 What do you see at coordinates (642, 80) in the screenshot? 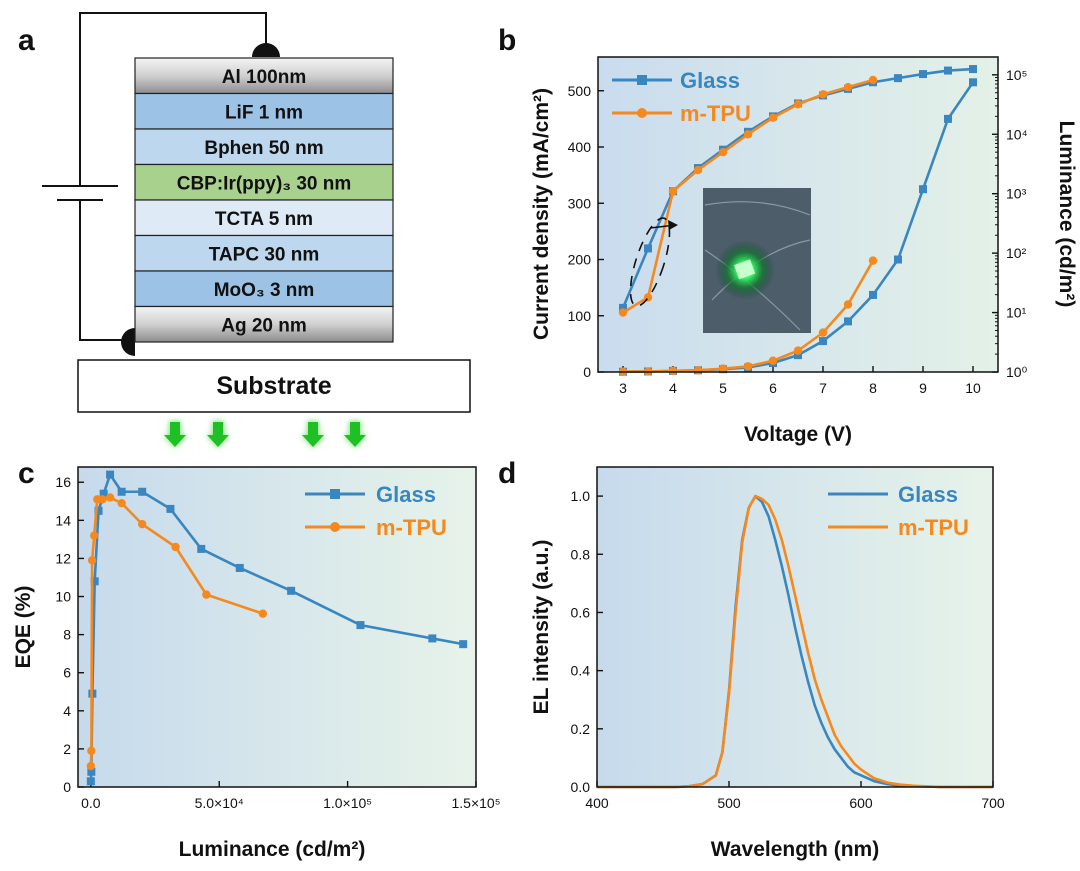
I see `legend-b-glass-marker` at bounding box center [642, 80].